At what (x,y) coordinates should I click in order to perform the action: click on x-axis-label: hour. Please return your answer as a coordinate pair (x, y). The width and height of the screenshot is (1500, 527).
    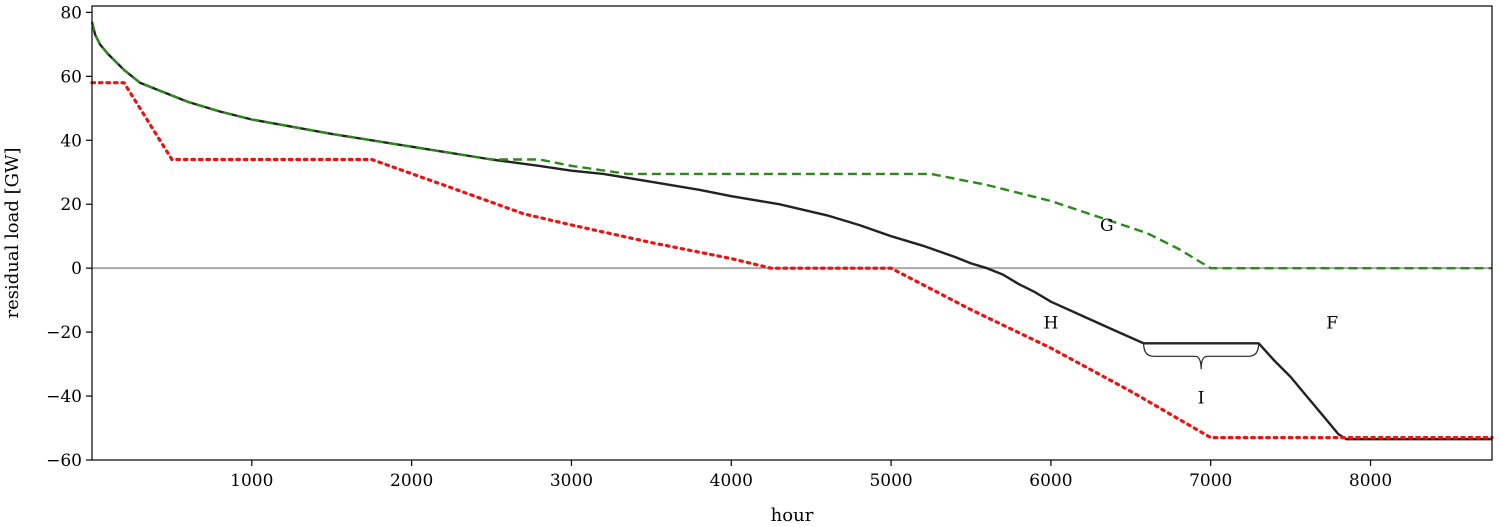
    Looking at the image, I should click on (792, 515).